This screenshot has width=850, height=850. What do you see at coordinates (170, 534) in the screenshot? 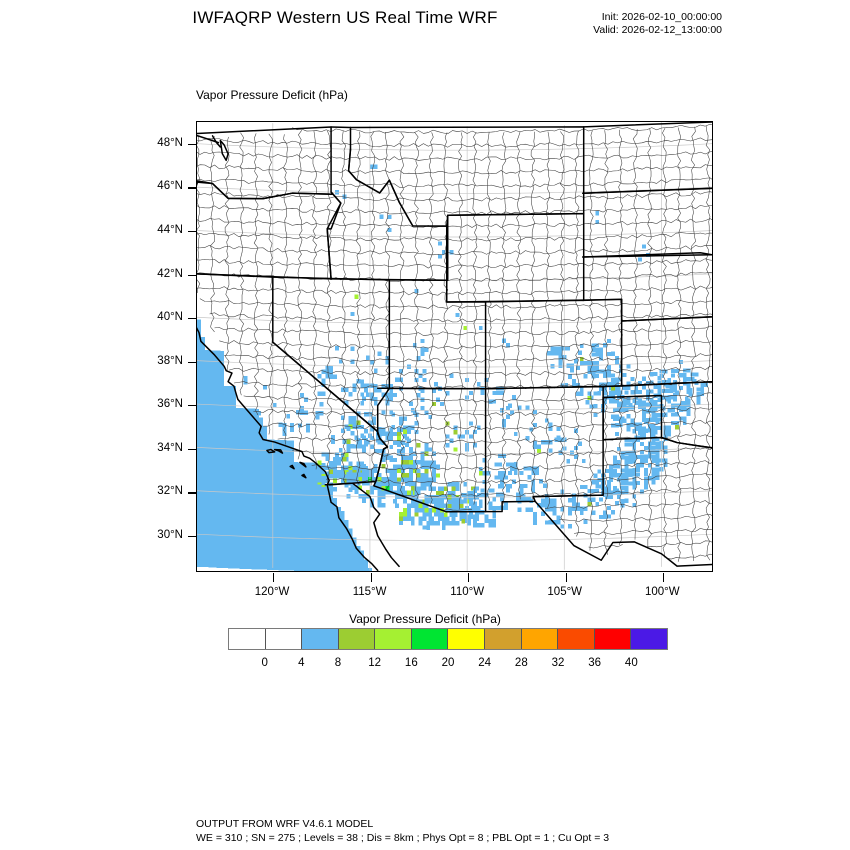
I see `lat-label: 30°N` at bounding box center [170, 534].